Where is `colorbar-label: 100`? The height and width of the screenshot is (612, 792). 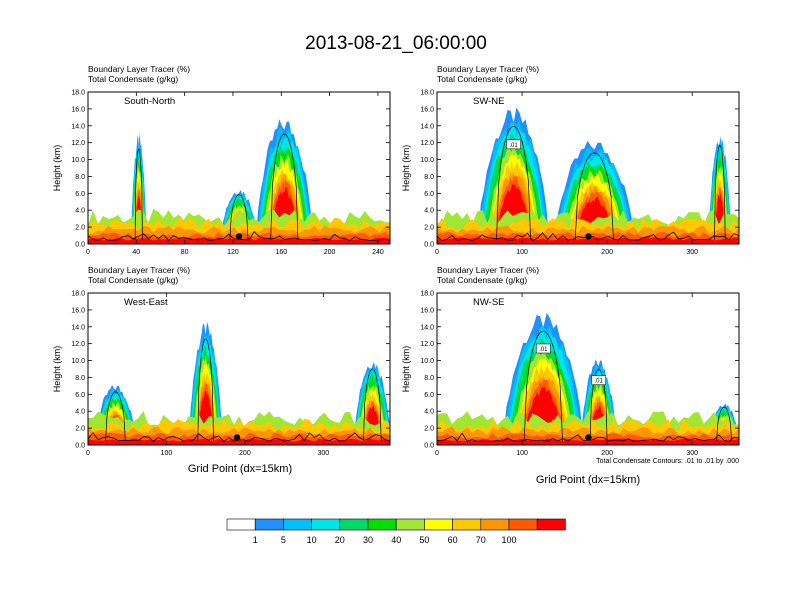 colorbar-label: 100 is located at coordinates (508, 540).